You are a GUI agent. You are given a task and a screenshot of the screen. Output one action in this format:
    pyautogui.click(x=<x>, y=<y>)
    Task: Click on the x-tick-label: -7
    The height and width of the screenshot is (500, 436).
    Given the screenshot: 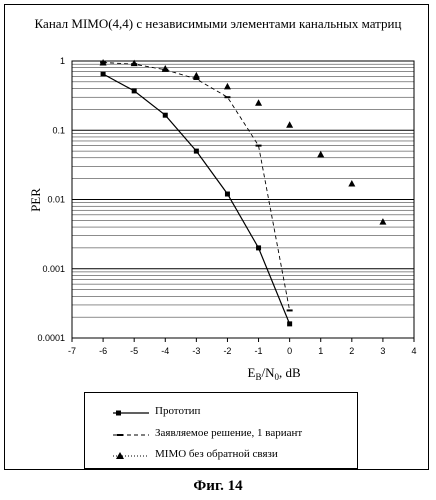 What is the action you would take?
    pyautogui.click(x=72, y=351)
    